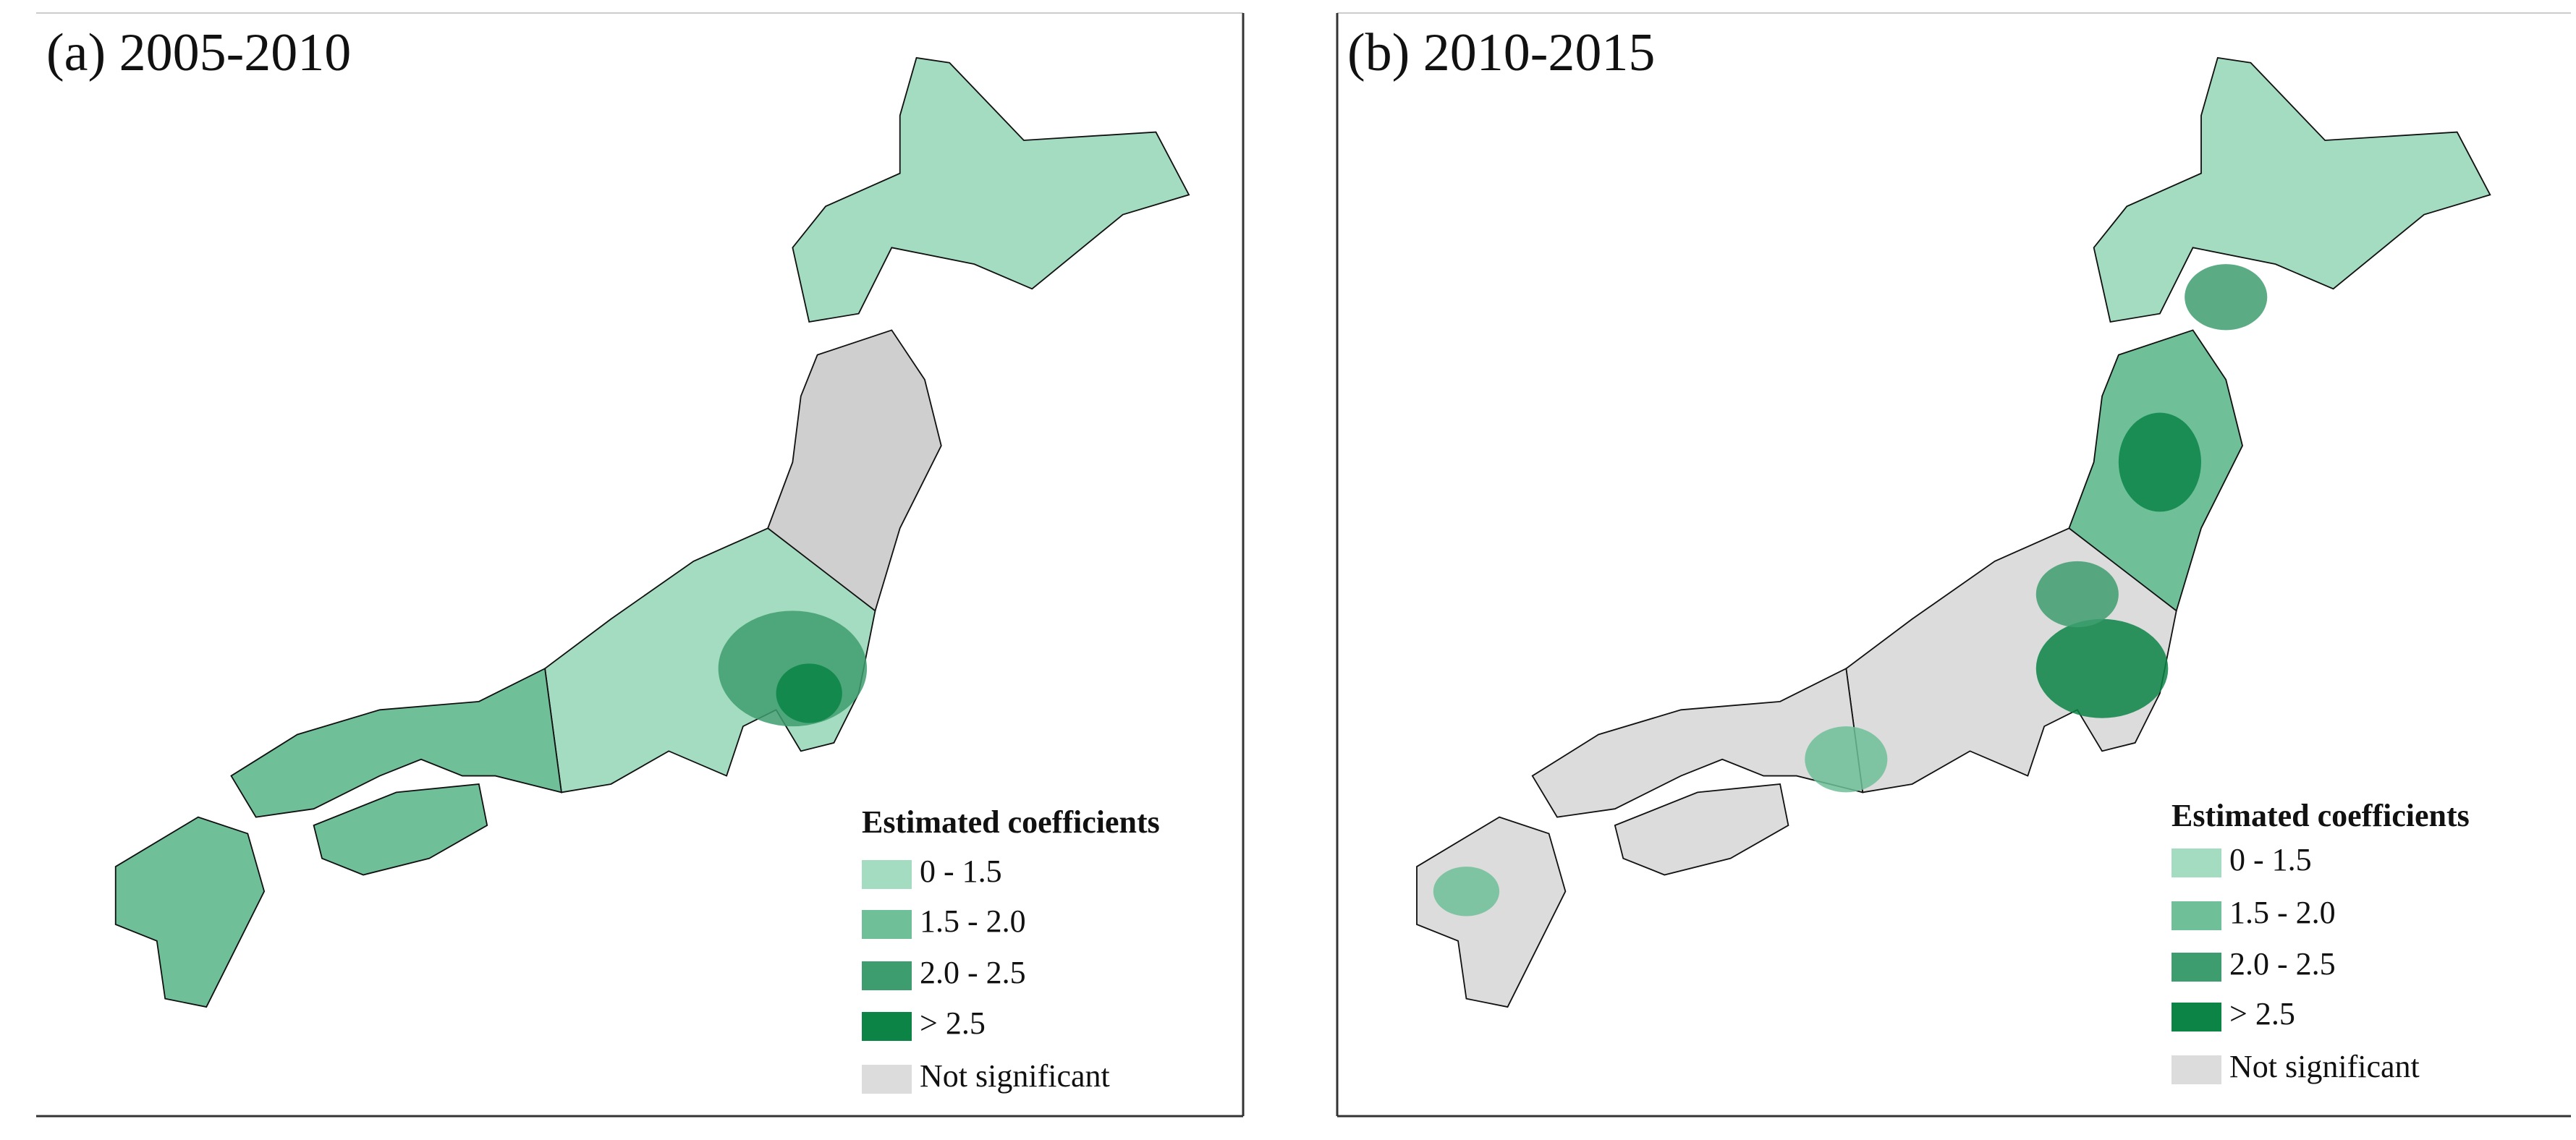  What do you see at coordinates (198, 52) in the screenshot?
I see `panel-title: (a) 2005-2010` at bounding box center [198, 52].